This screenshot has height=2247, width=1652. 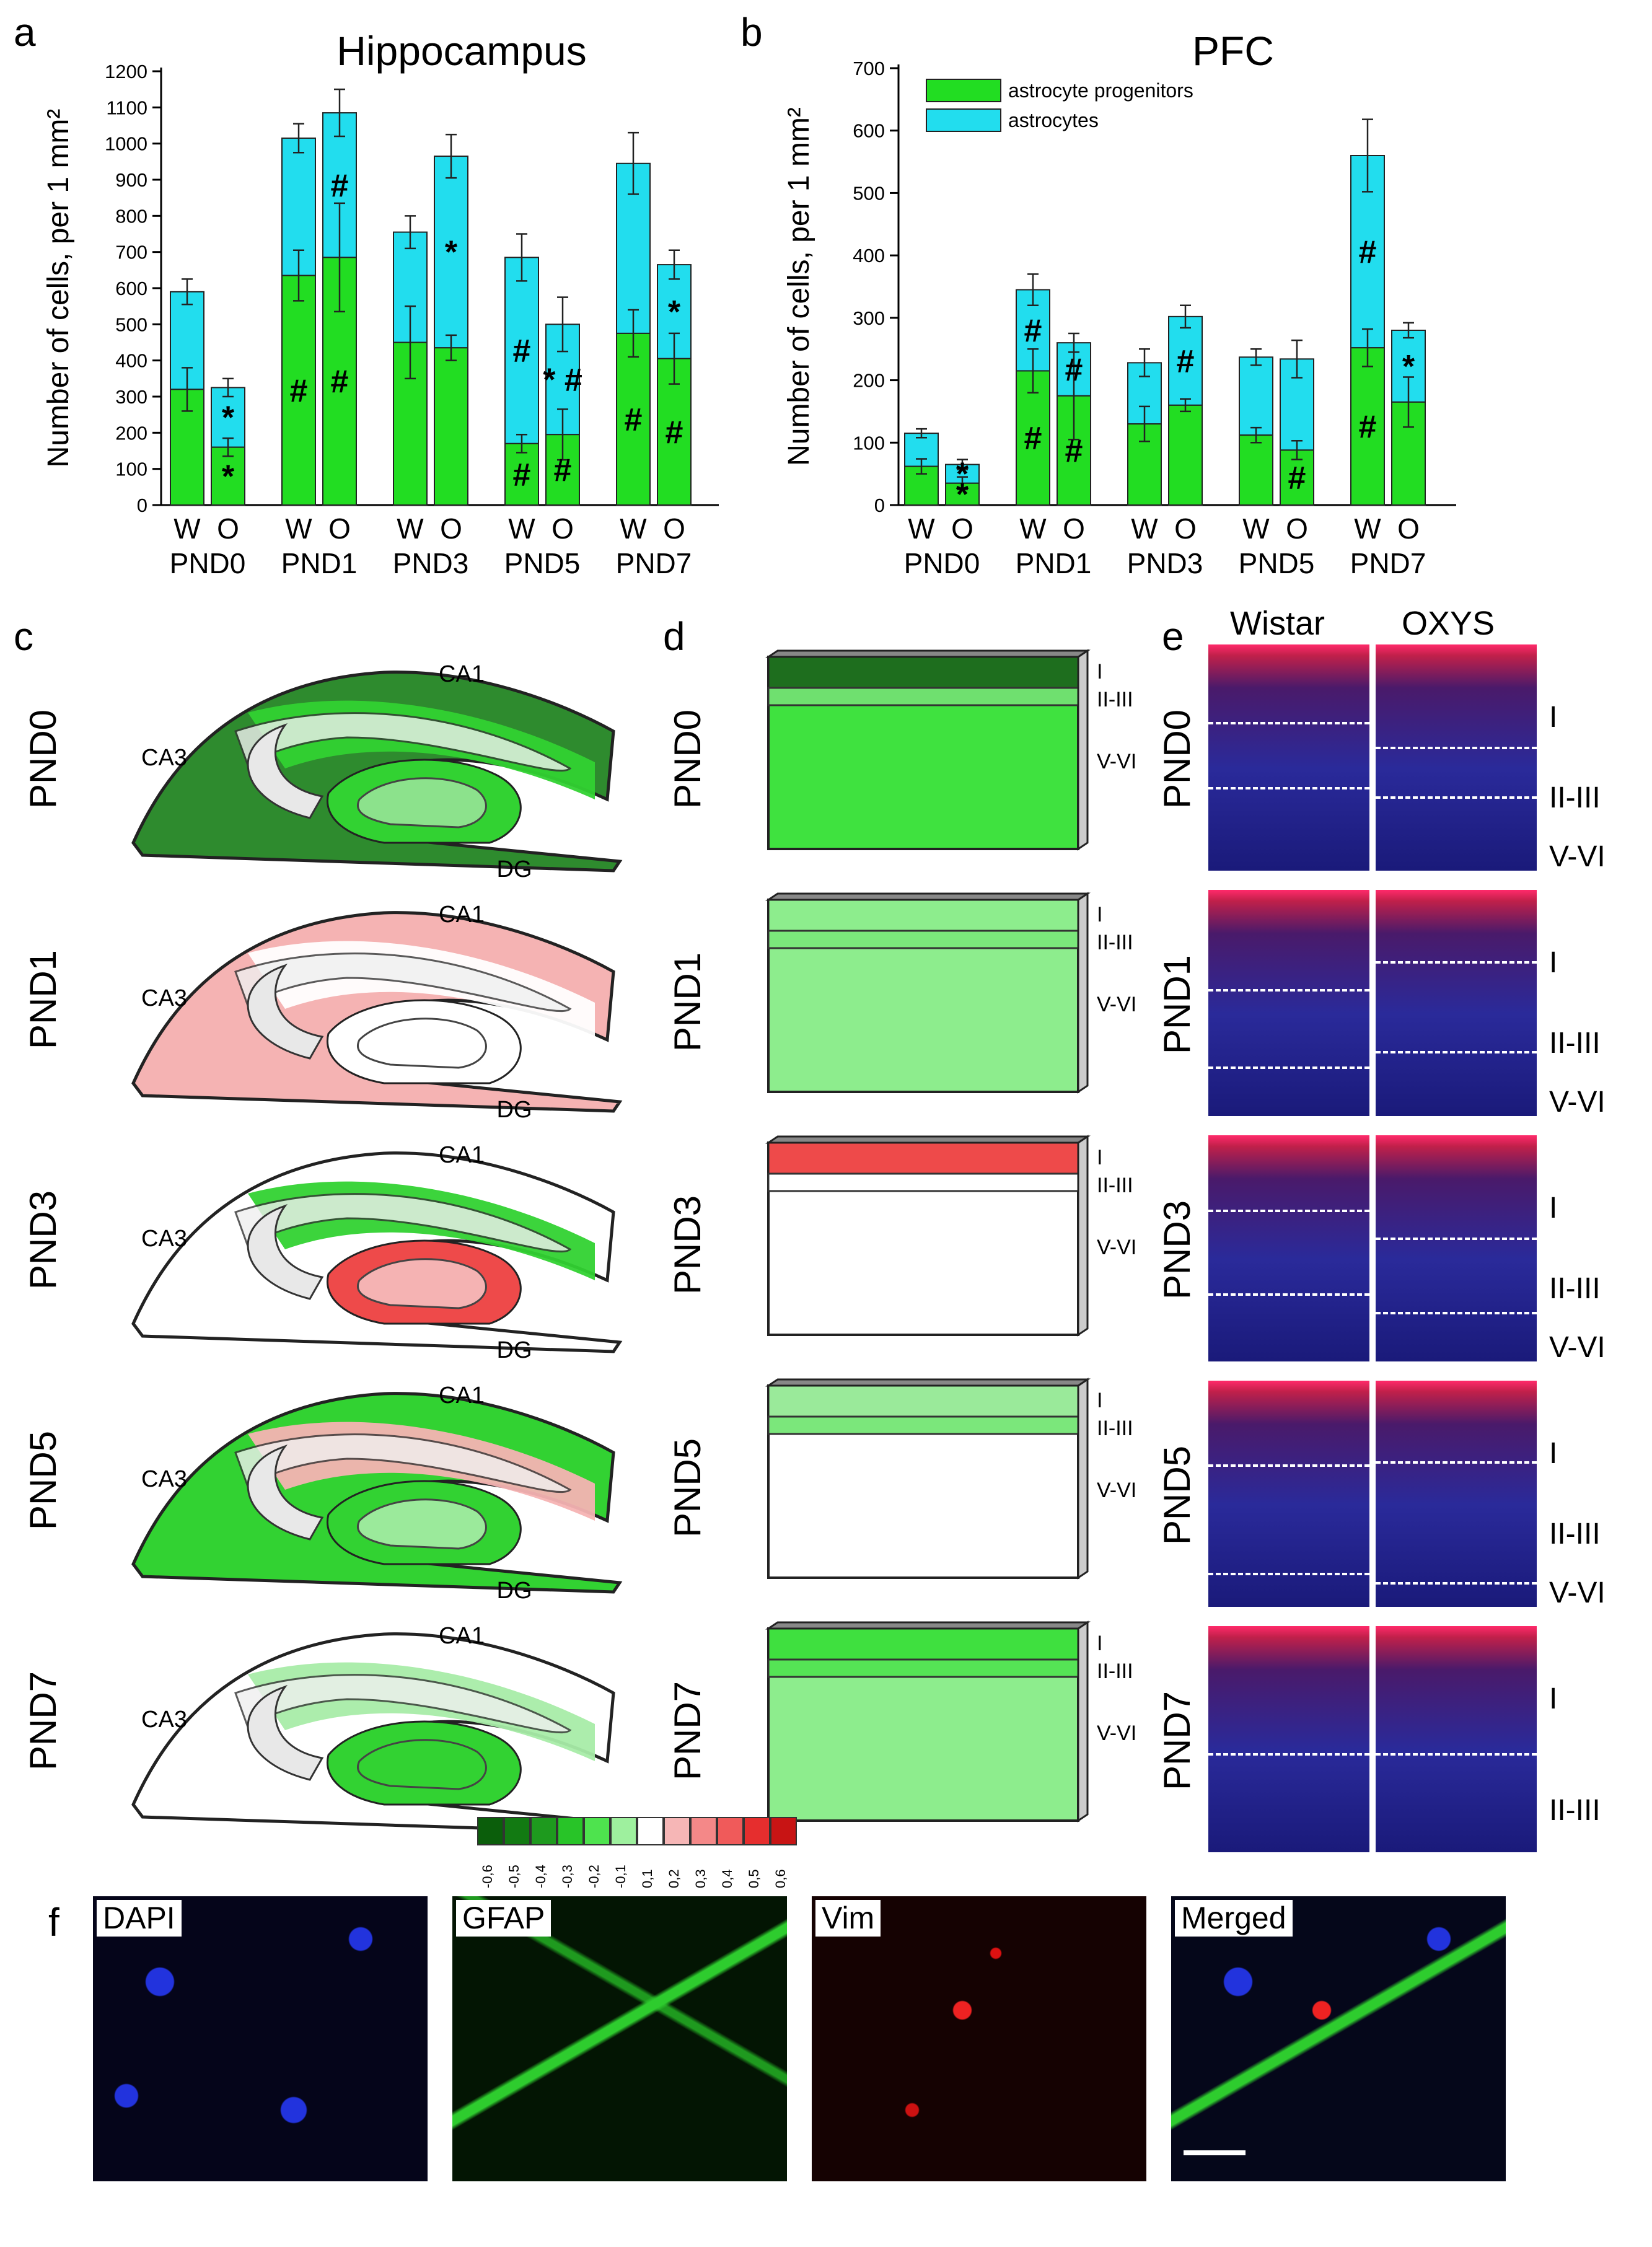 I want to click on micrograph-wistar, so click(x=1288, y=1248).